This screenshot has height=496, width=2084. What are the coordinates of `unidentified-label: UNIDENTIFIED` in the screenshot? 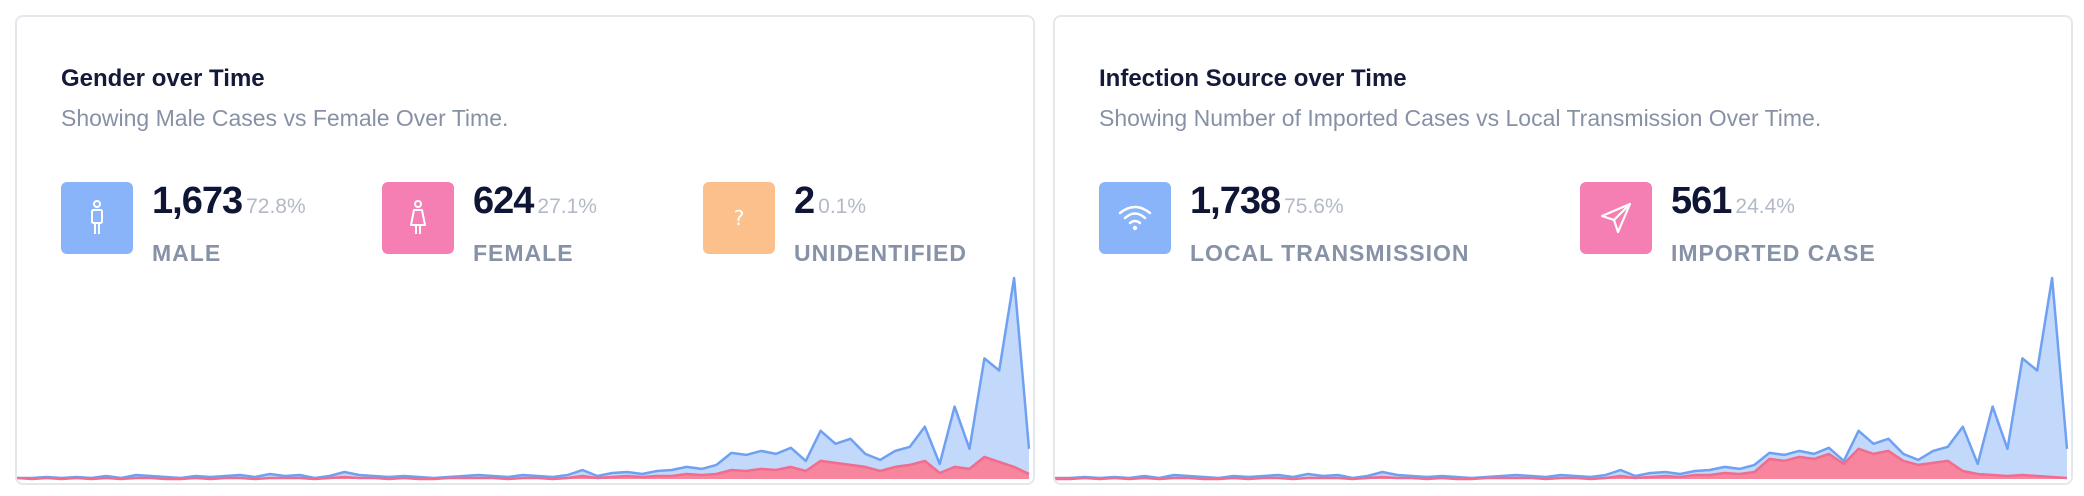 It's located at (880, 253).